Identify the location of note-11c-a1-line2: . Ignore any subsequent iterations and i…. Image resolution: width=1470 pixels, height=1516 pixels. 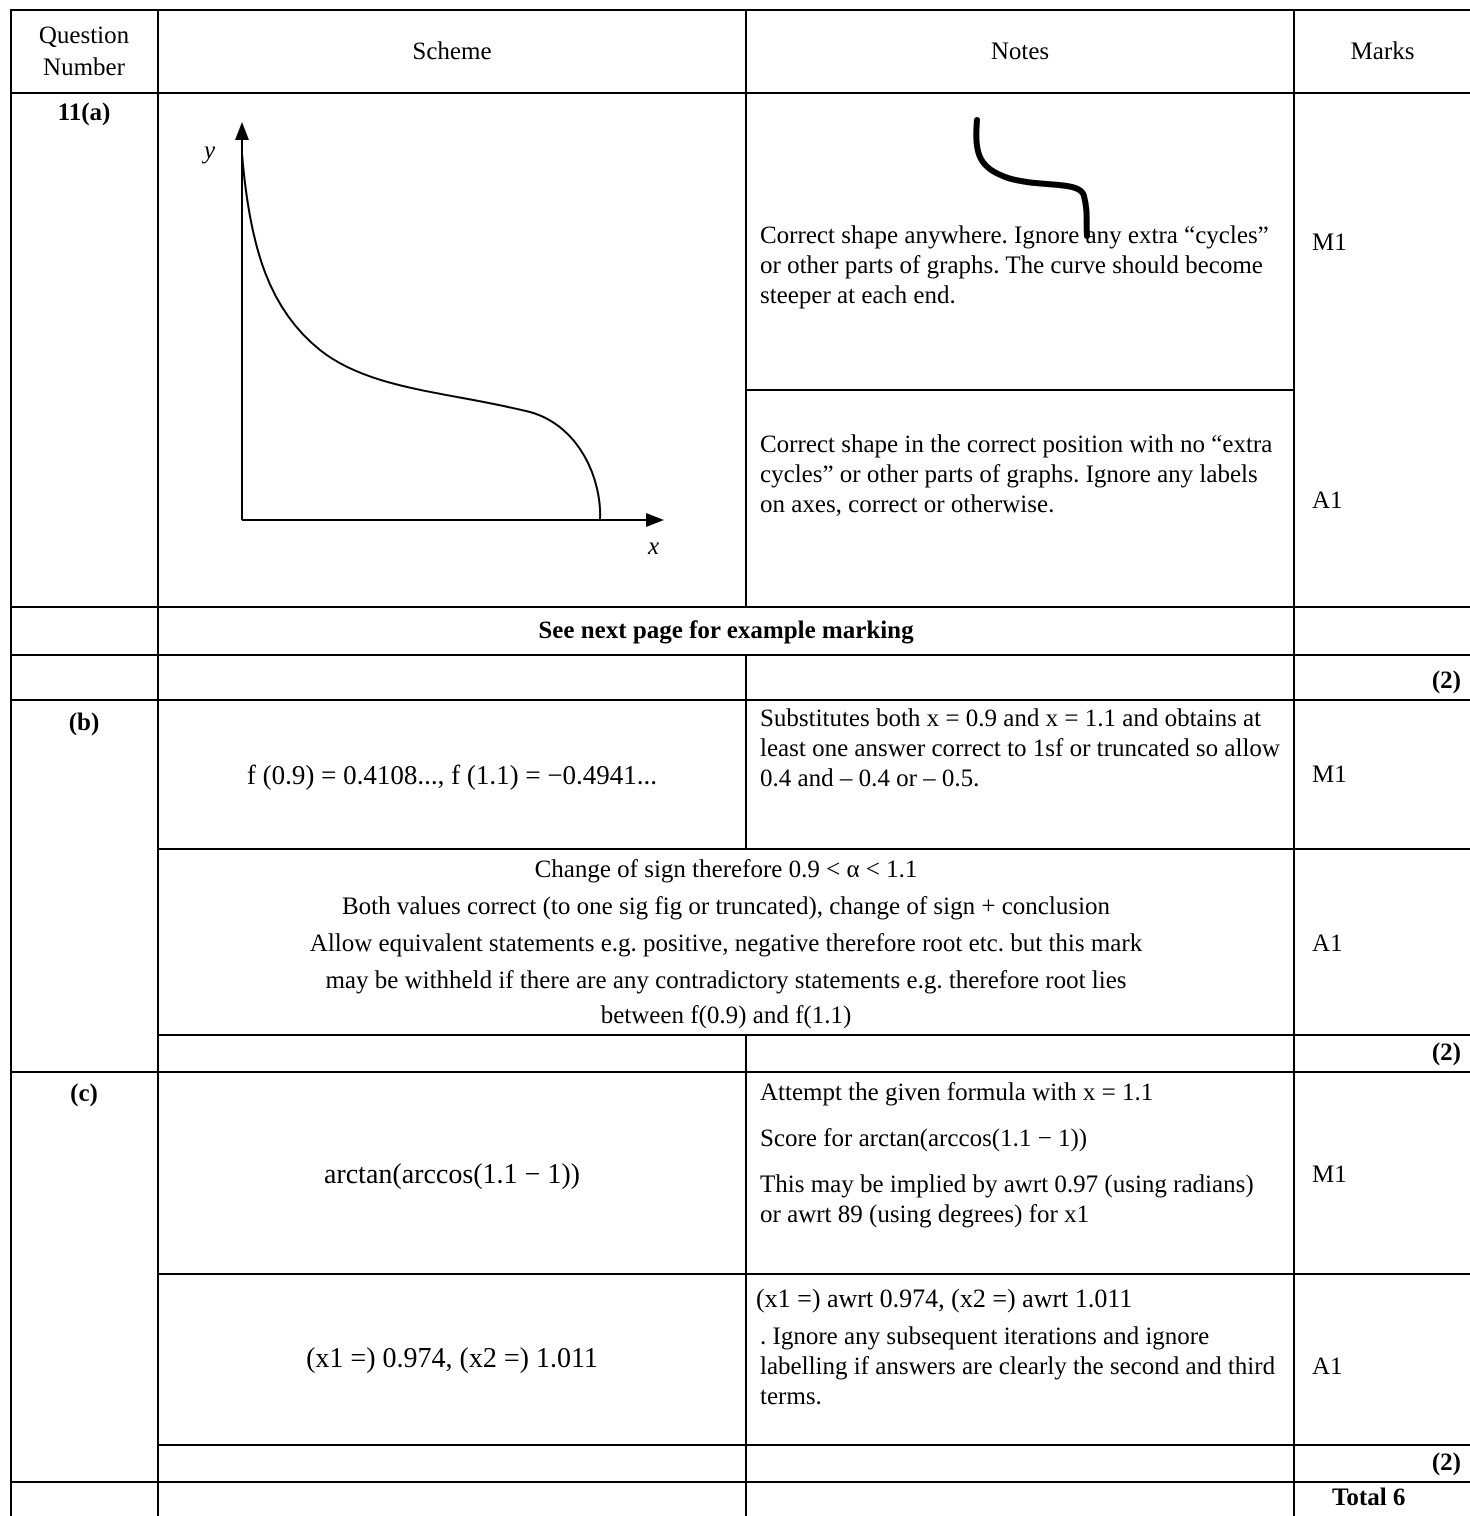
(1018, 1366).